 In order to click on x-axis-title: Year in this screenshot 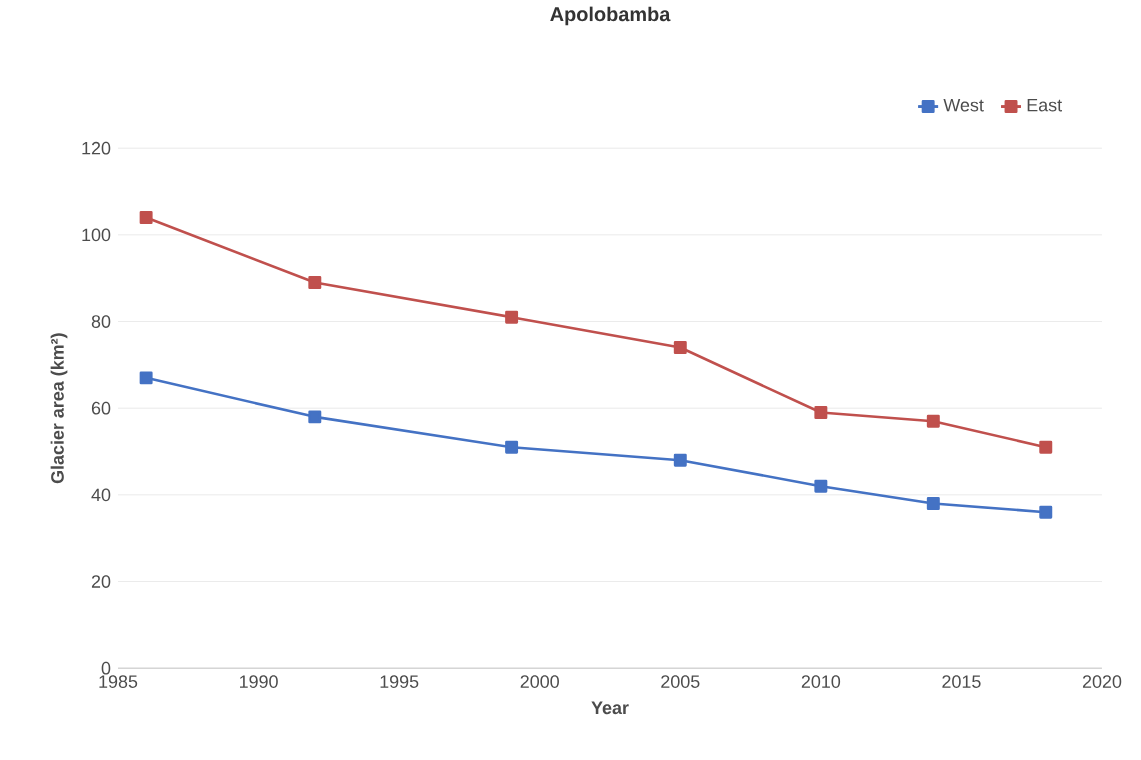, I will do `click(610, 708)`.